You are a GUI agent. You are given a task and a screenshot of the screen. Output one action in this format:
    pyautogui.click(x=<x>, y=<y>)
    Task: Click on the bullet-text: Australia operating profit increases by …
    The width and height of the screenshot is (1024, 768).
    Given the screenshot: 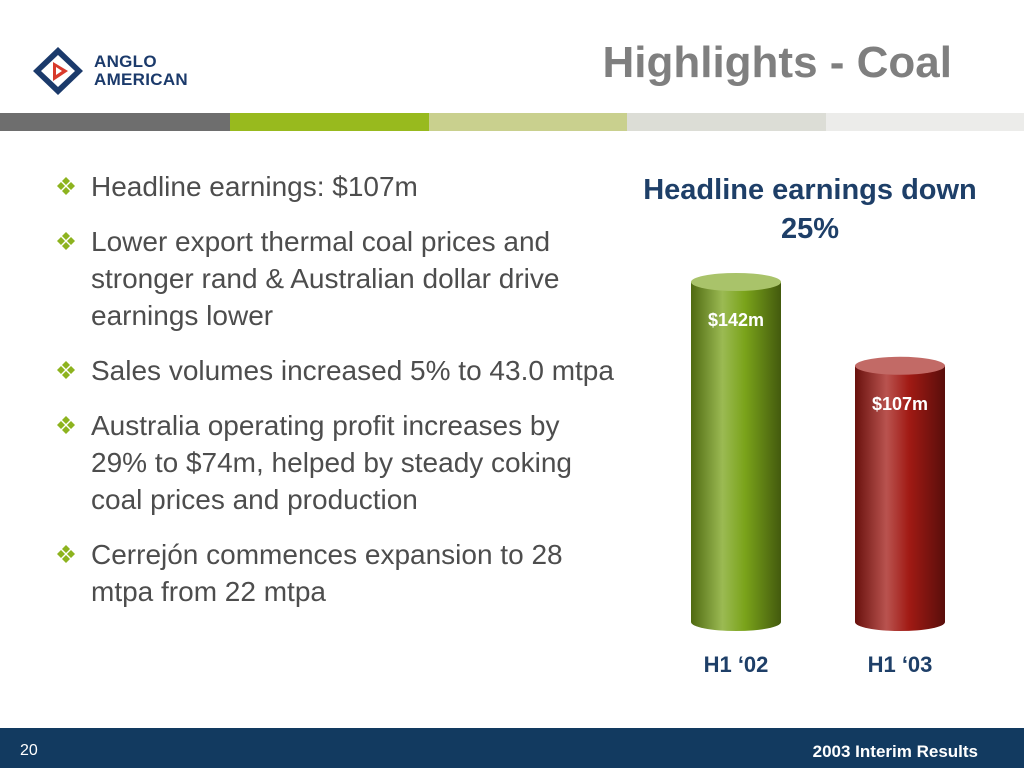 What is the action you would take?
    pyautogui.click(x=331, y=462)
    